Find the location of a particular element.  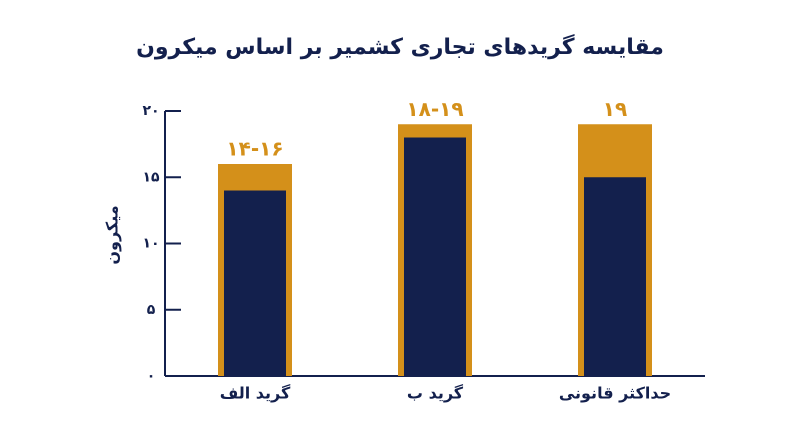

y-axis-label: میکرون is located at coordinates (112, 234).